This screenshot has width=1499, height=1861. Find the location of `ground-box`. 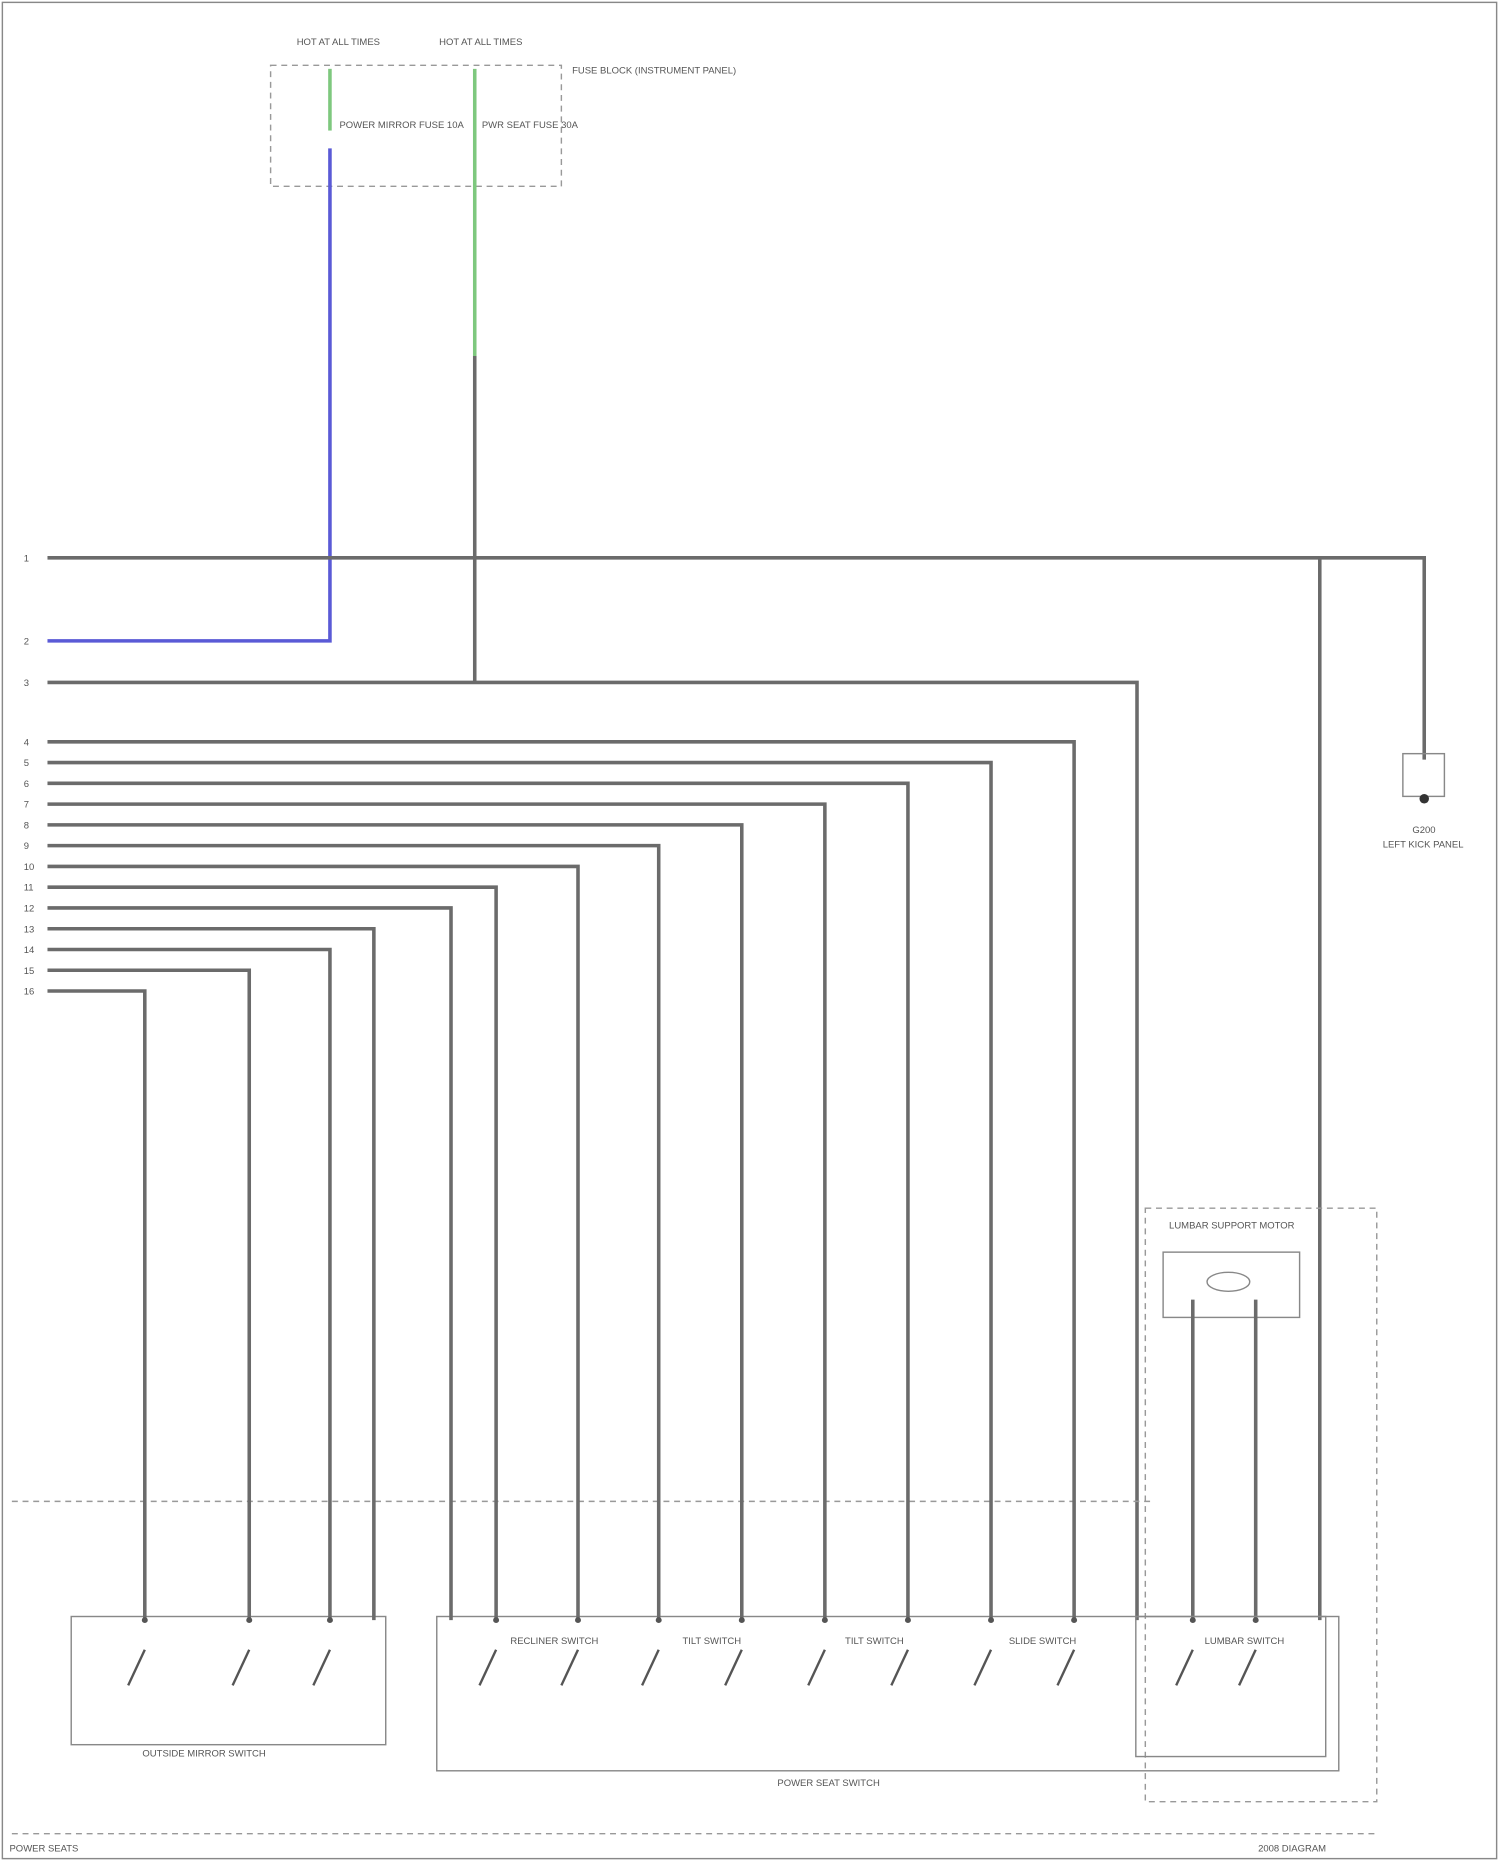

ground-box is located at coordinates (1424, 775).